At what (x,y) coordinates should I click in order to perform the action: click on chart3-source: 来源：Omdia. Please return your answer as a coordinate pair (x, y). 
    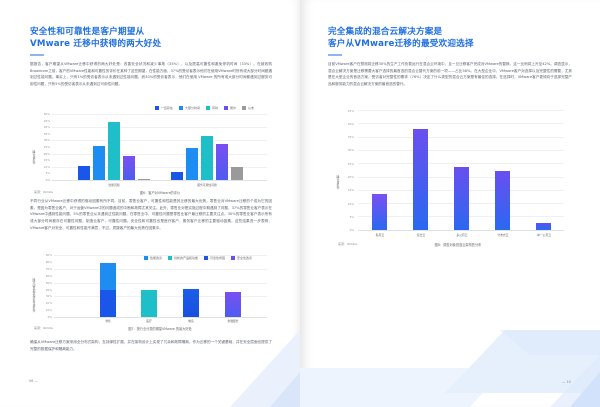
    Looking at the image, I should click on (347, 244).